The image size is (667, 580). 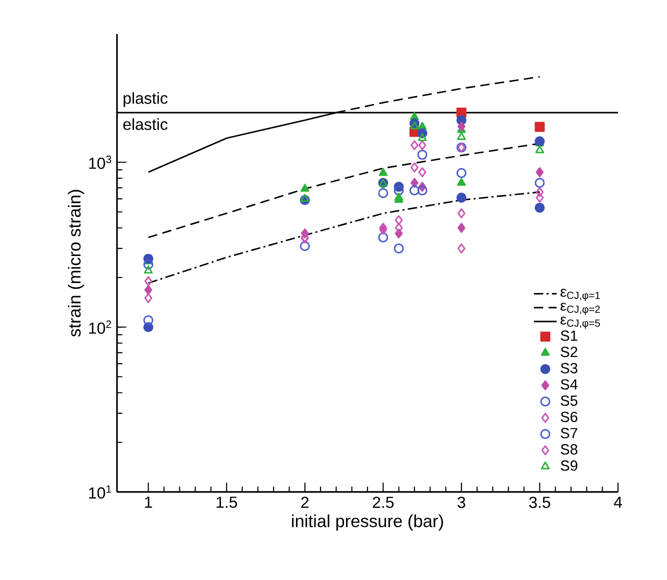 I want to click on x-tick-label: 1.5, so click(x=227, y=502).